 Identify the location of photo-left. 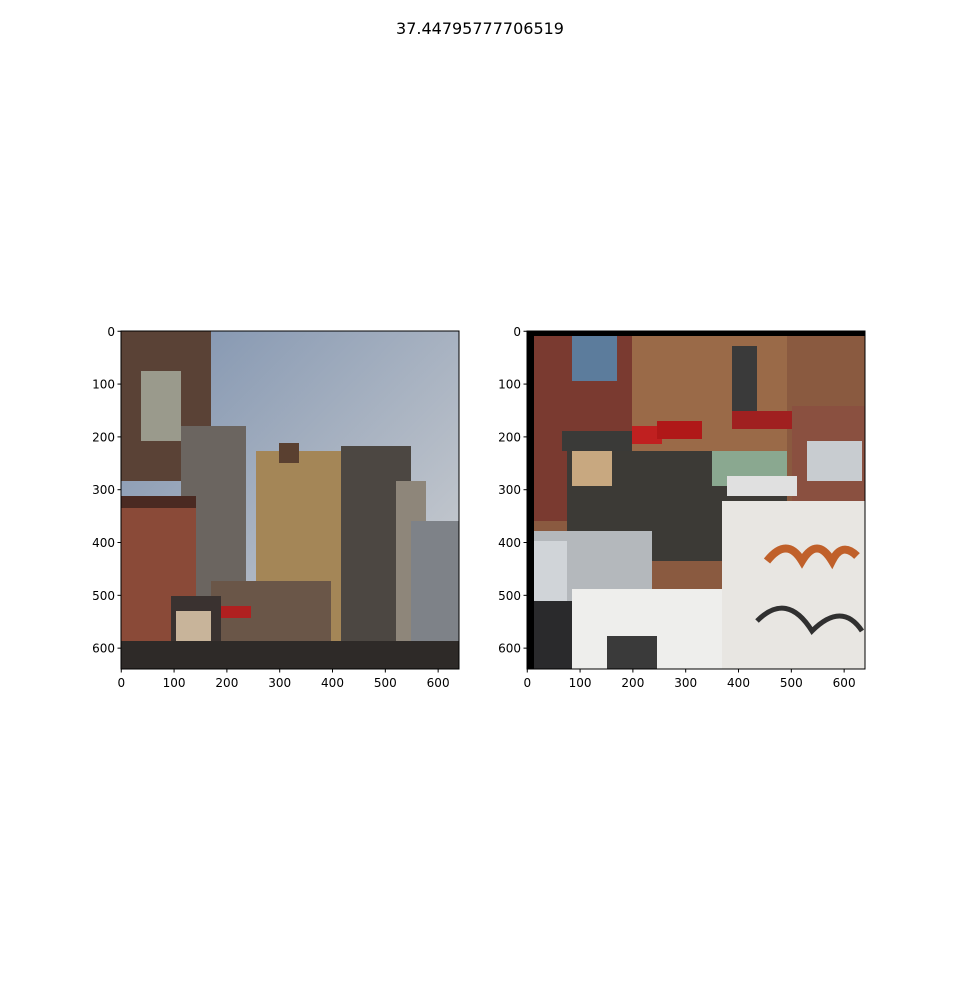
(290, 500).